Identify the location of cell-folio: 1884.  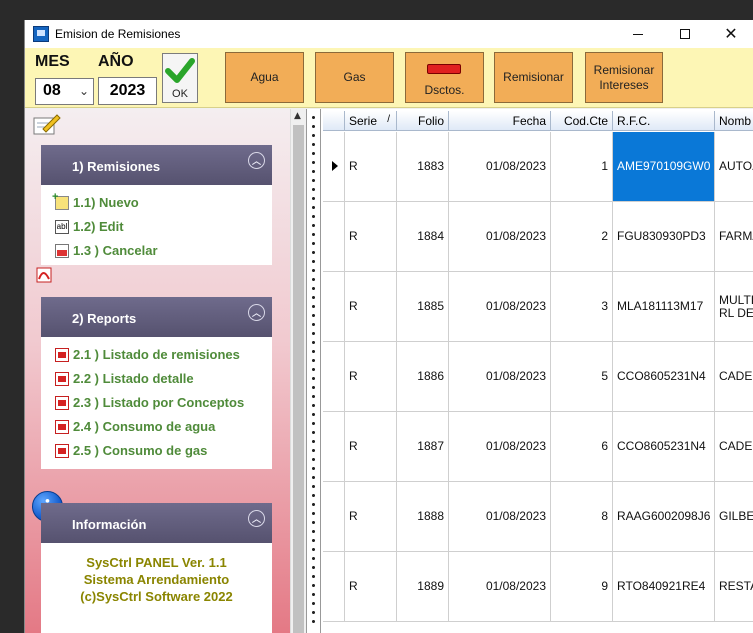
(423, 237).